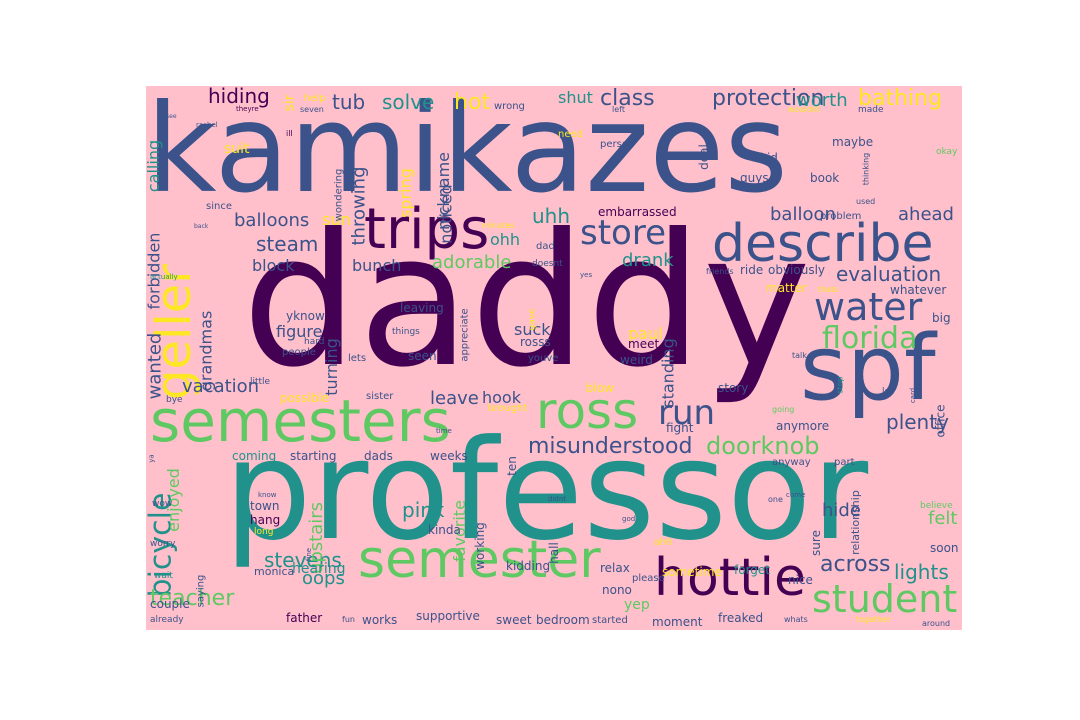 The image size is (1080, 720). I want to click on word: didnt, so click(557, 499).